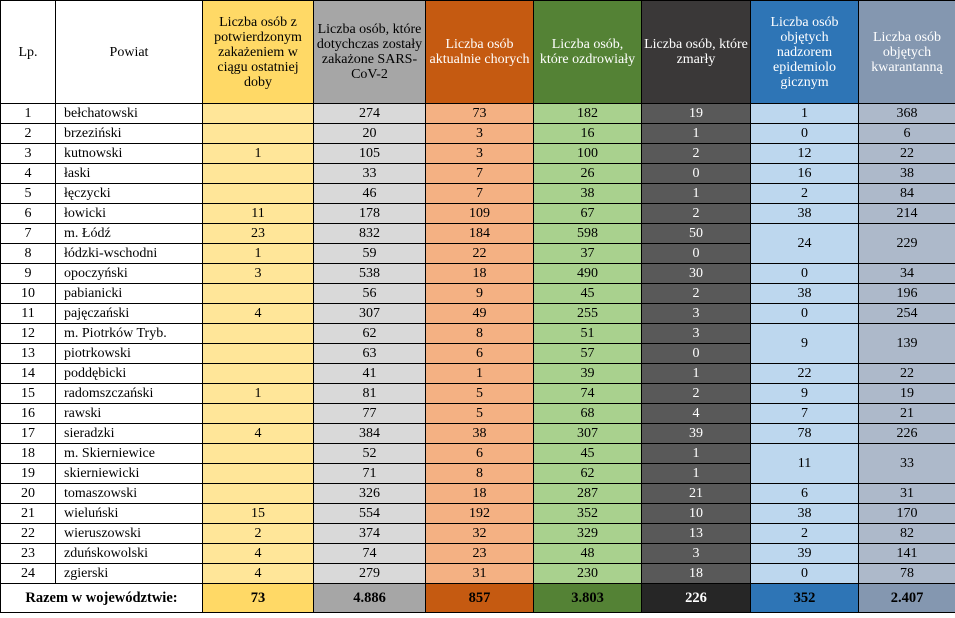 This screenshot has width=955, height=618. Describe the element at coordinates (477, 193) in the screenshot. I see `table-row: 5 łęczycki 46 7 38 1 2 84` at that location.